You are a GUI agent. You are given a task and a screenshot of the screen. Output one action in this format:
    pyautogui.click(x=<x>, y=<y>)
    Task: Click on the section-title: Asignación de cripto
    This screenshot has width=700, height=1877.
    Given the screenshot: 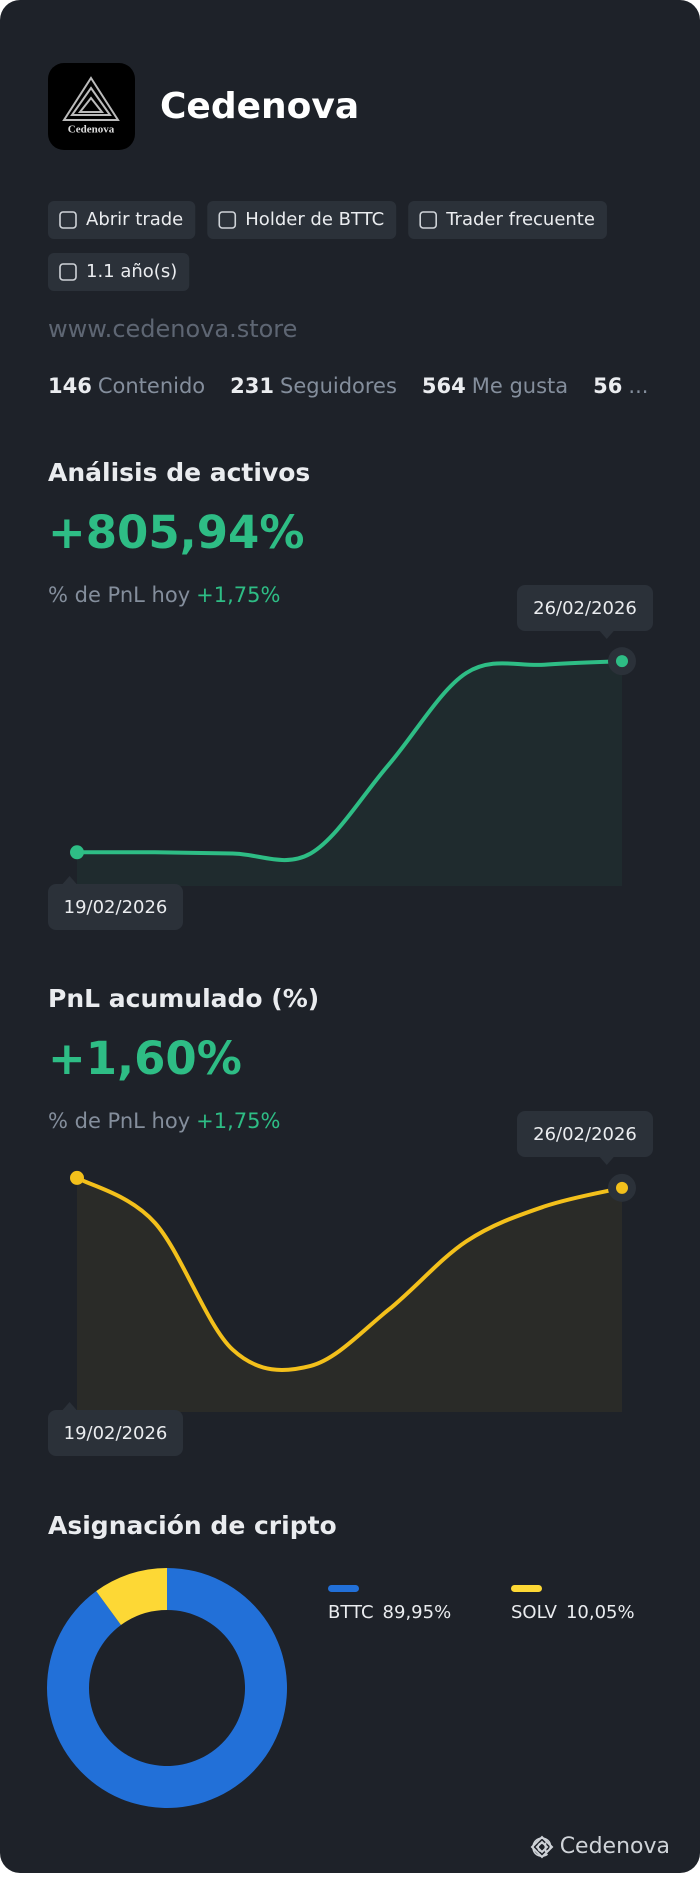 What is the action you would take?
    pyautogui.click(x=192, y=1525)
    